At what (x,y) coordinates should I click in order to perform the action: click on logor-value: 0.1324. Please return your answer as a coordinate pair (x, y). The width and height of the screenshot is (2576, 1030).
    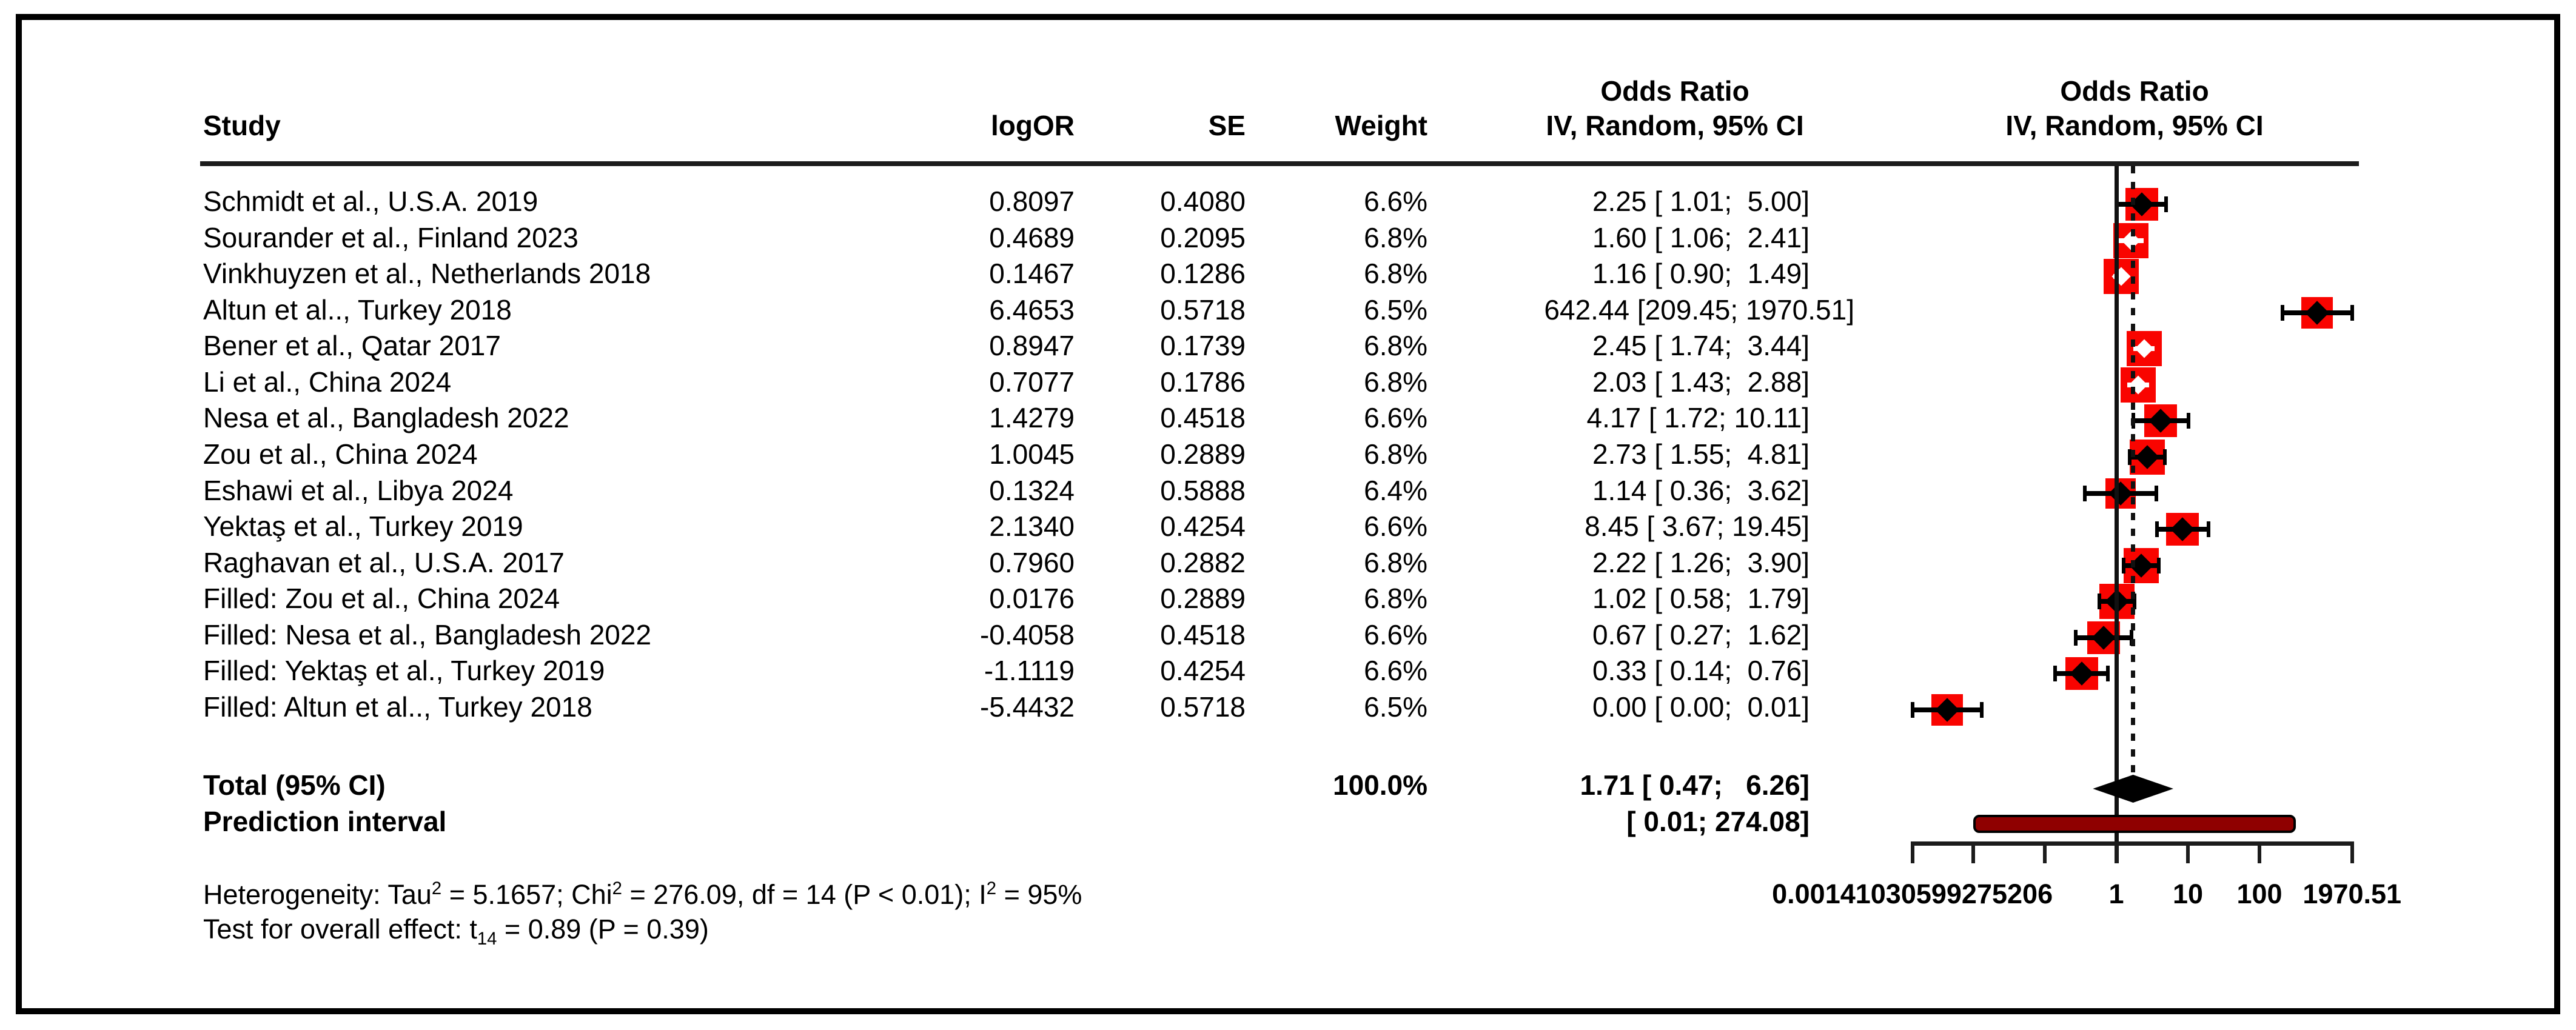
    Looking at the image, I should click on (1032, 490).